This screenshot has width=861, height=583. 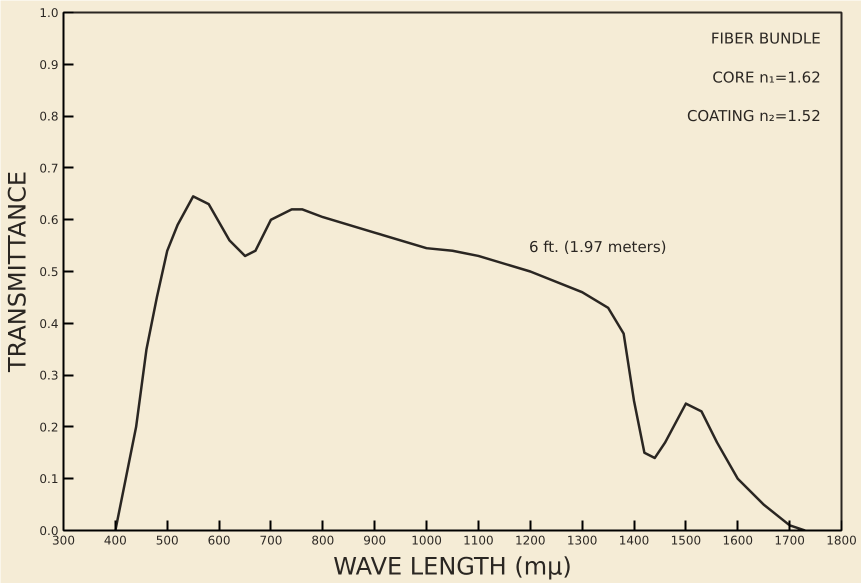 What do you see at coordinates (49, 479) in the screenshot?
I see `y-tick-label: 0.1` at bounding box center [49, 479].